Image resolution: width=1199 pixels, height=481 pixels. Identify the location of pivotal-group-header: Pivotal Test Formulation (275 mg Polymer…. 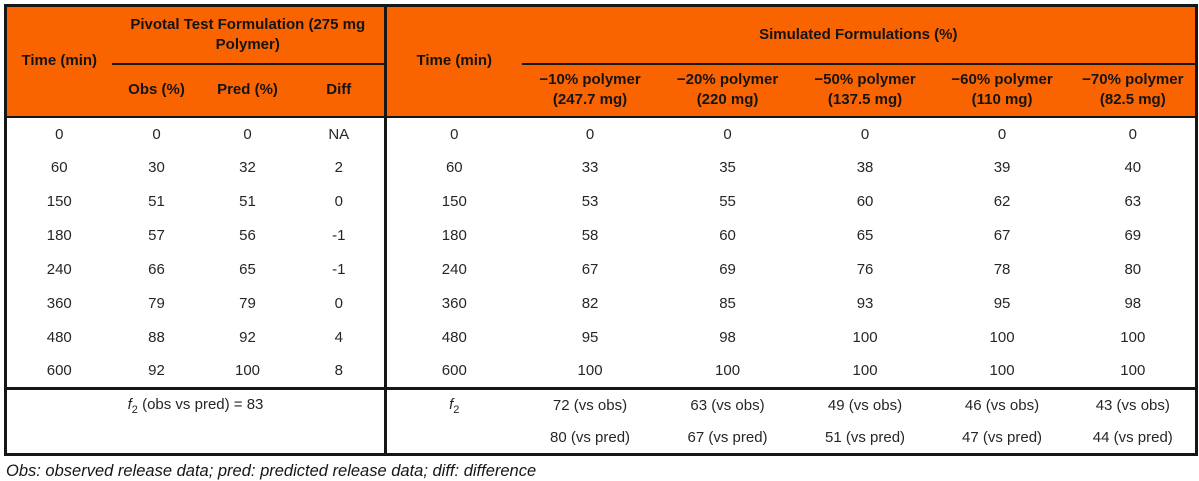
(248, 35).